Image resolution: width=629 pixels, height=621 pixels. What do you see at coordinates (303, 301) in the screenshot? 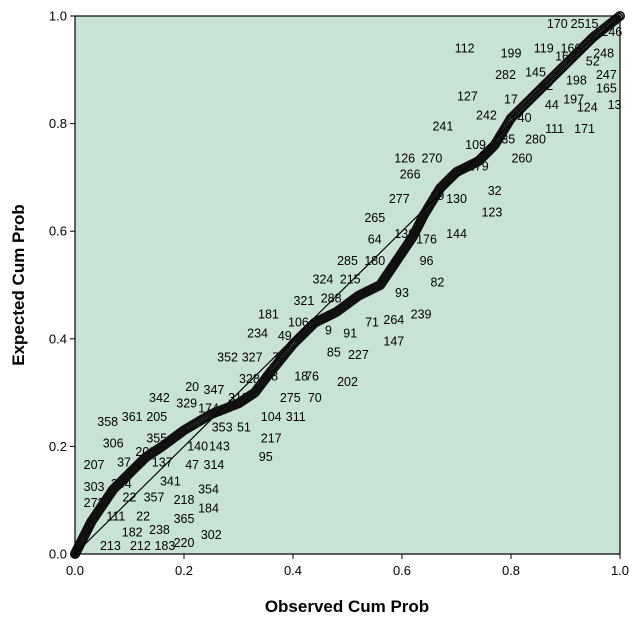
I see `point-label: 321` at bounding box center [303, 301].